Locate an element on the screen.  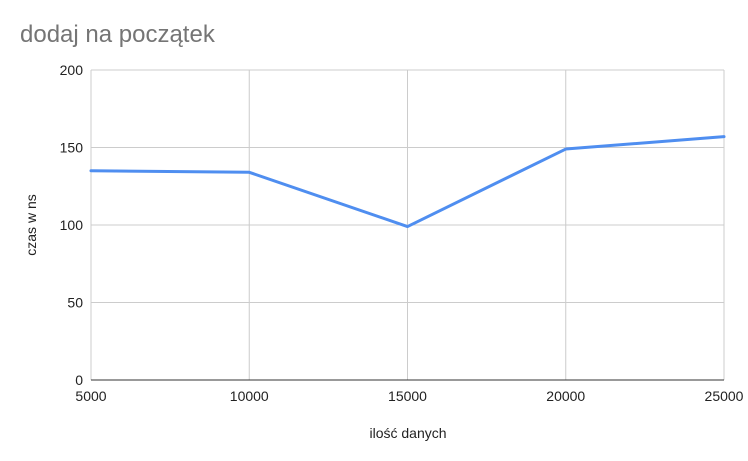
x-tick-label: 20000 is located at coordinates (565, 396).